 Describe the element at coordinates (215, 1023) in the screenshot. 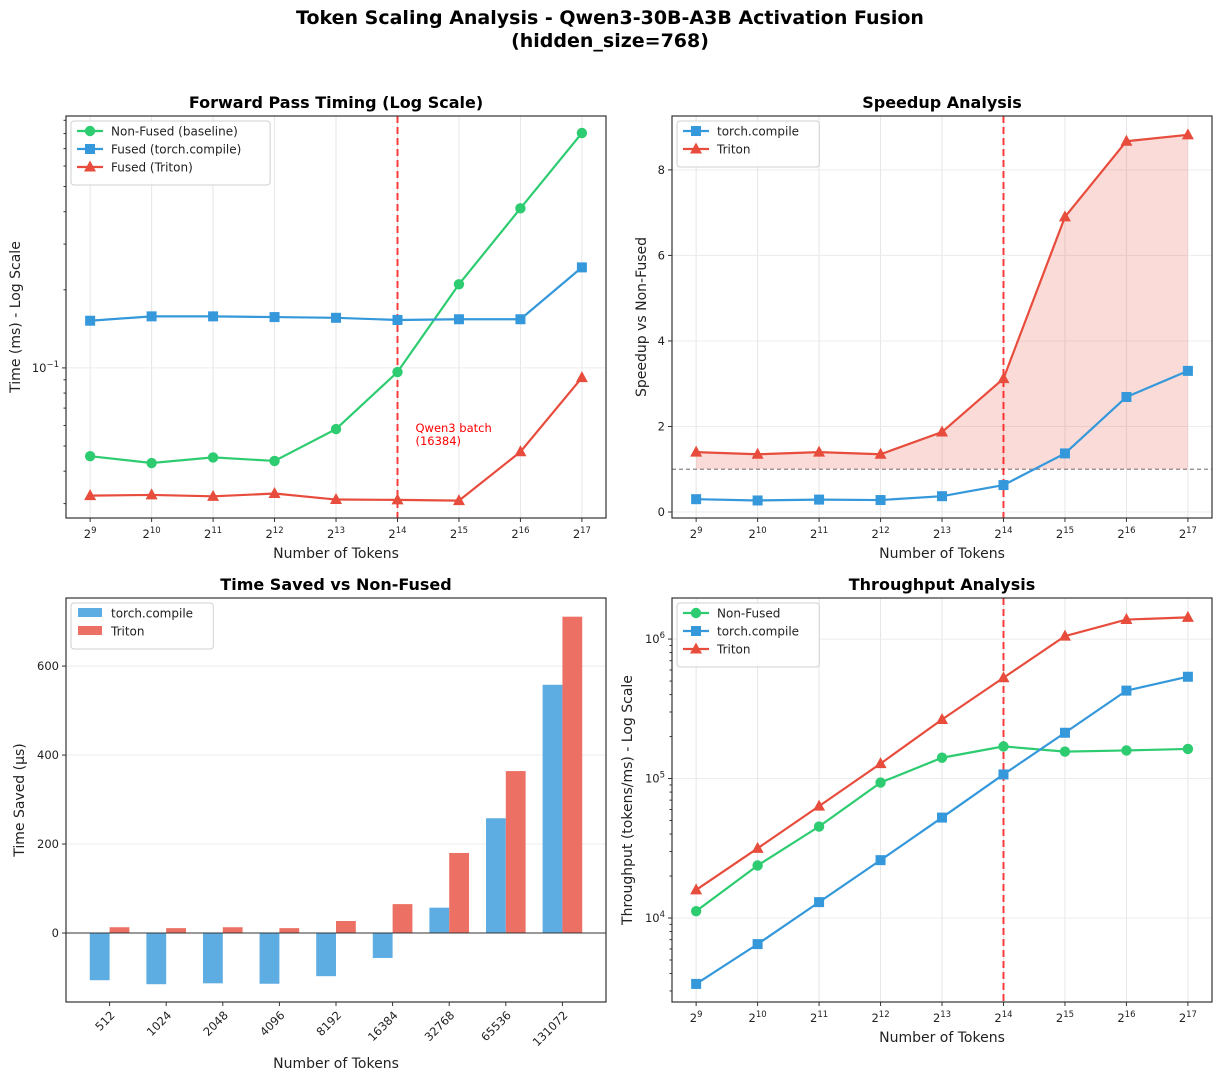

I see `x-tick-label: 2048` at that location.